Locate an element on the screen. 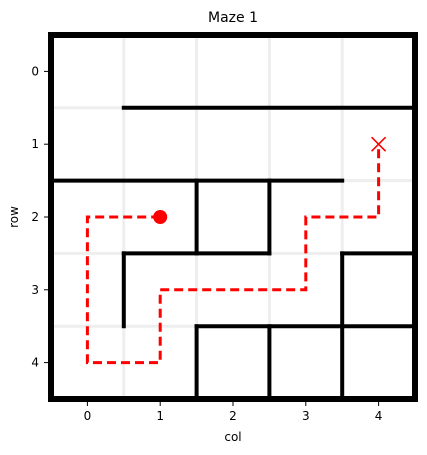 This screenshot has height=455, width=427. markers-layer is located at coordinates (270, 180).